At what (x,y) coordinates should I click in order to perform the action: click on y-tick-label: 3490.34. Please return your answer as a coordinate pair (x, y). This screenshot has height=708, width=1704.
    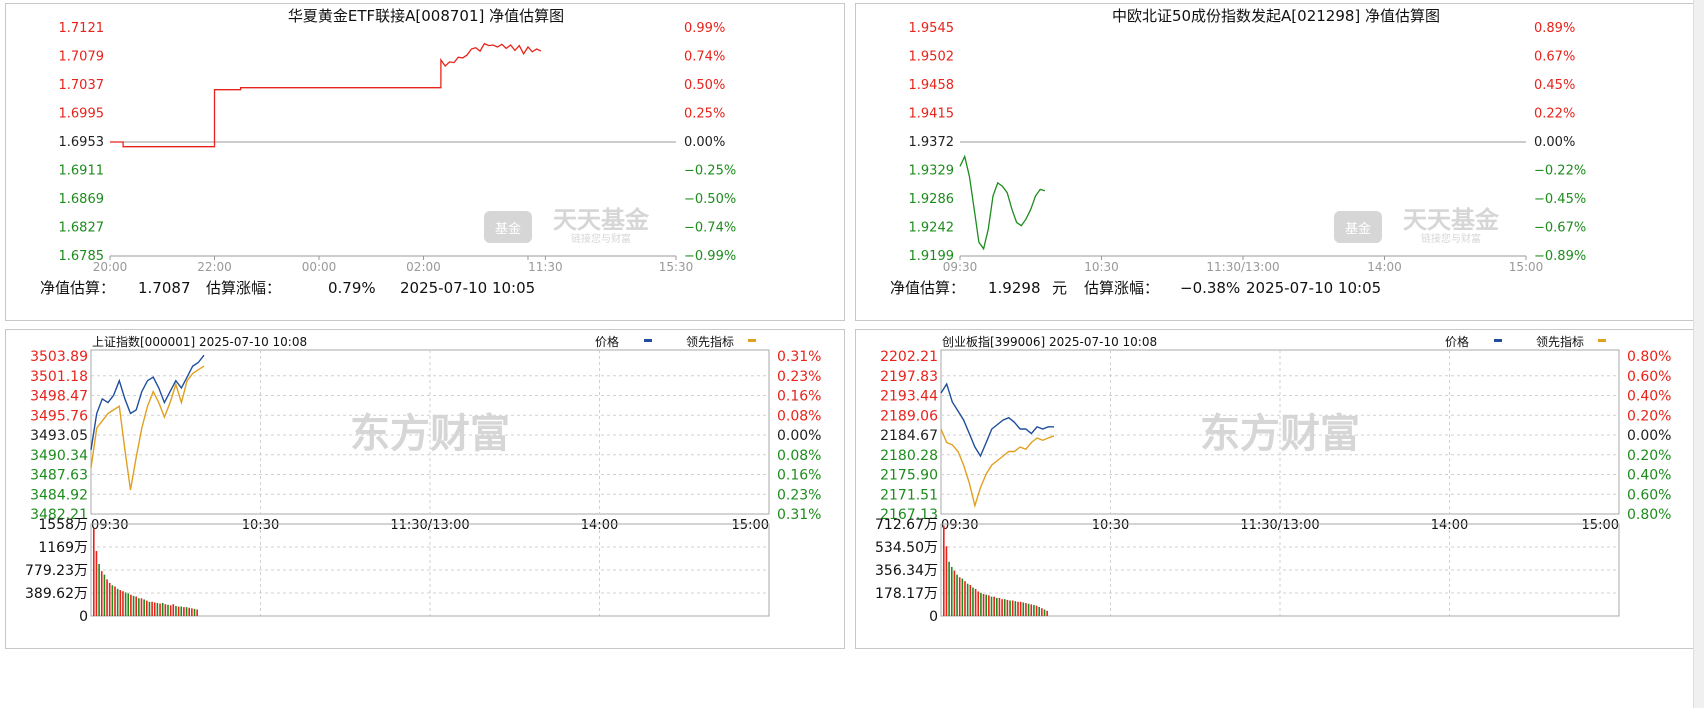
    Looking at the image, I should click on (59, 456).